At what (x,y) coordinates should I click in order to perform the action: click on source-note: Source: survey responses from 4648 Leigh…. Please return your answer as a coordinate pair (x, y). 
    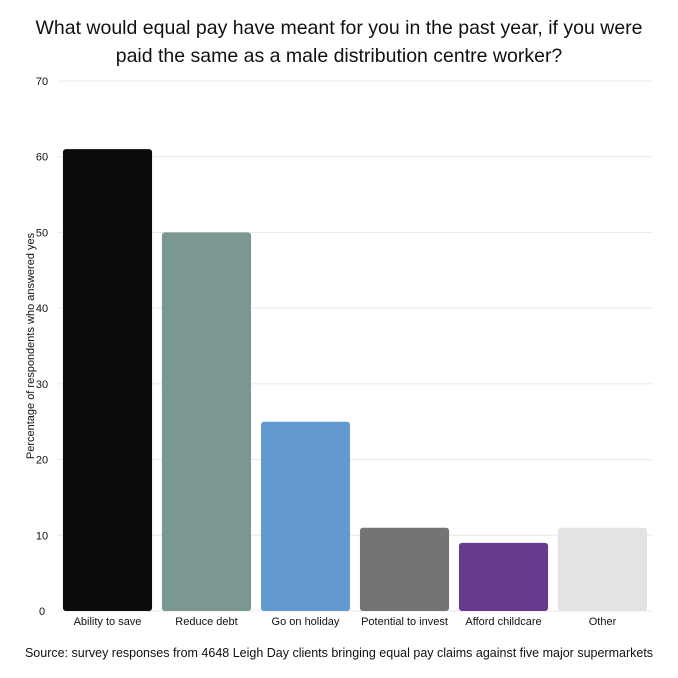
    Looking at the image, I should click on (339, 653).